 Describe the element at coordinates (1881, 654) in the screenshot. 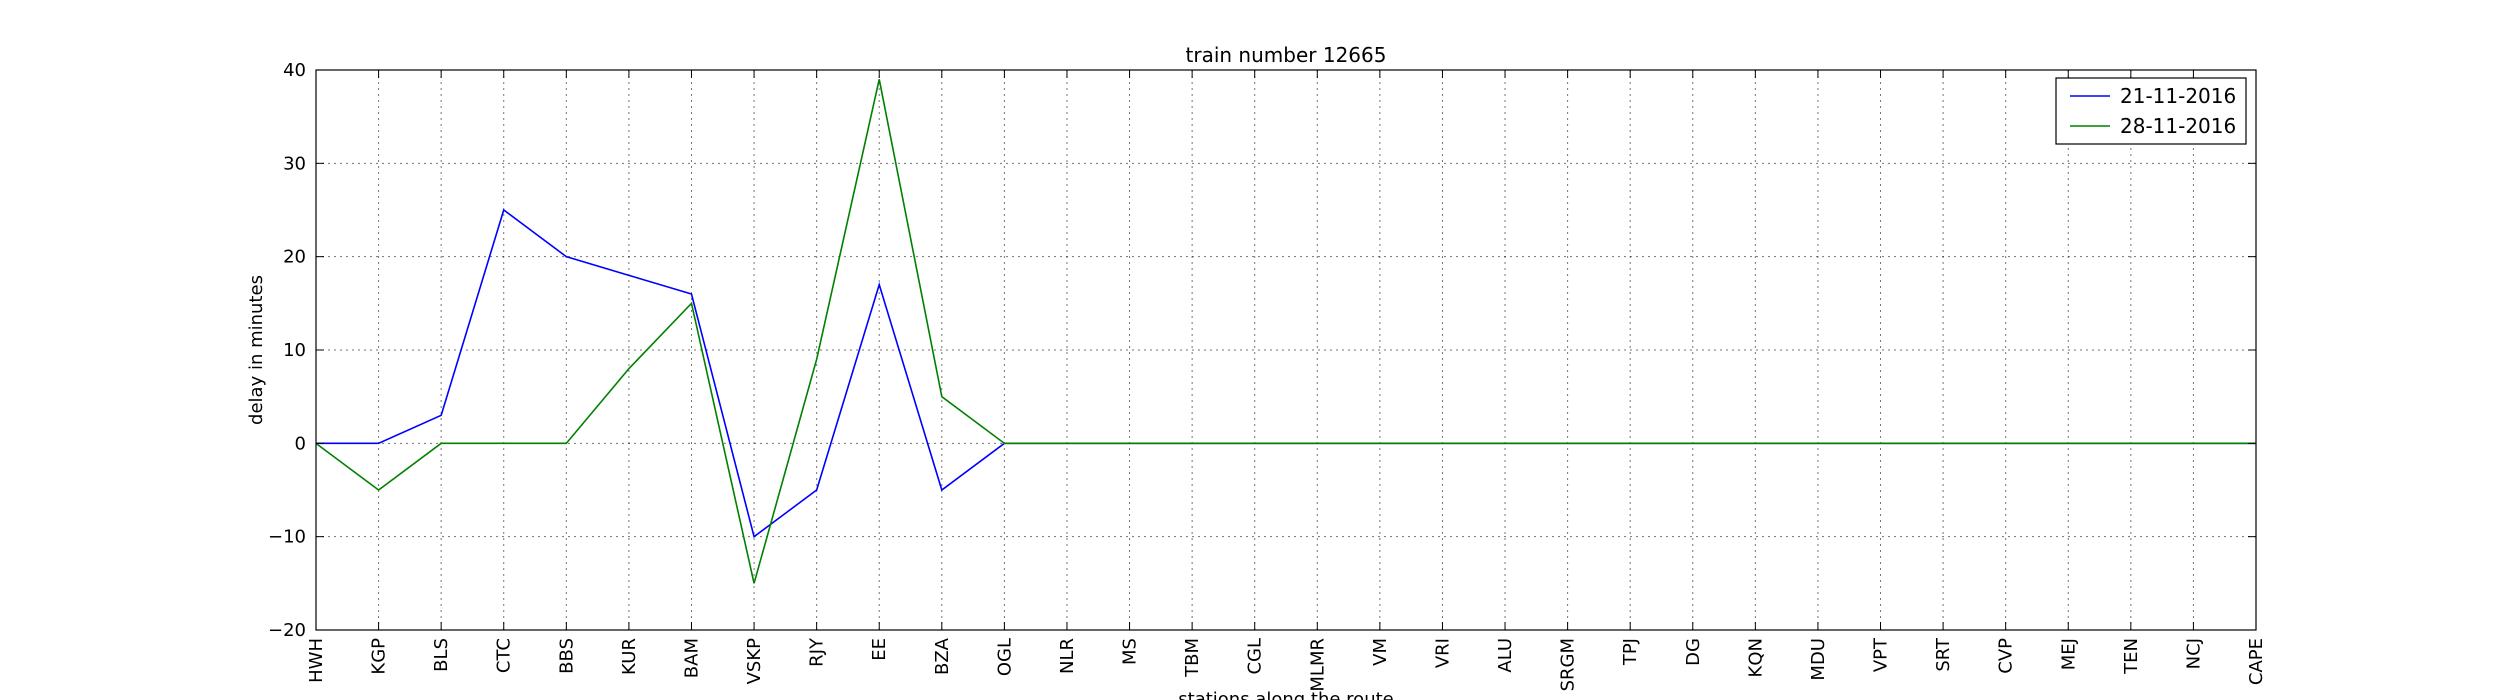

I see `x-tick-label: VPT` at that location.